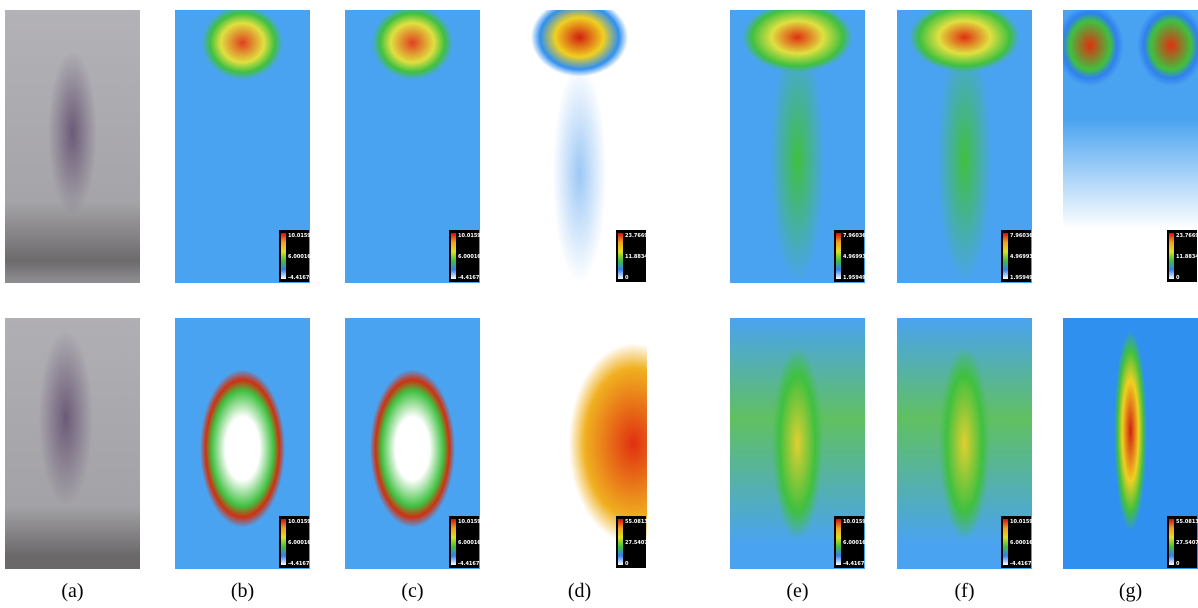  Describe the element at coordinates (412, 591) in the screenshot. I see `caption: (c)` at that location.